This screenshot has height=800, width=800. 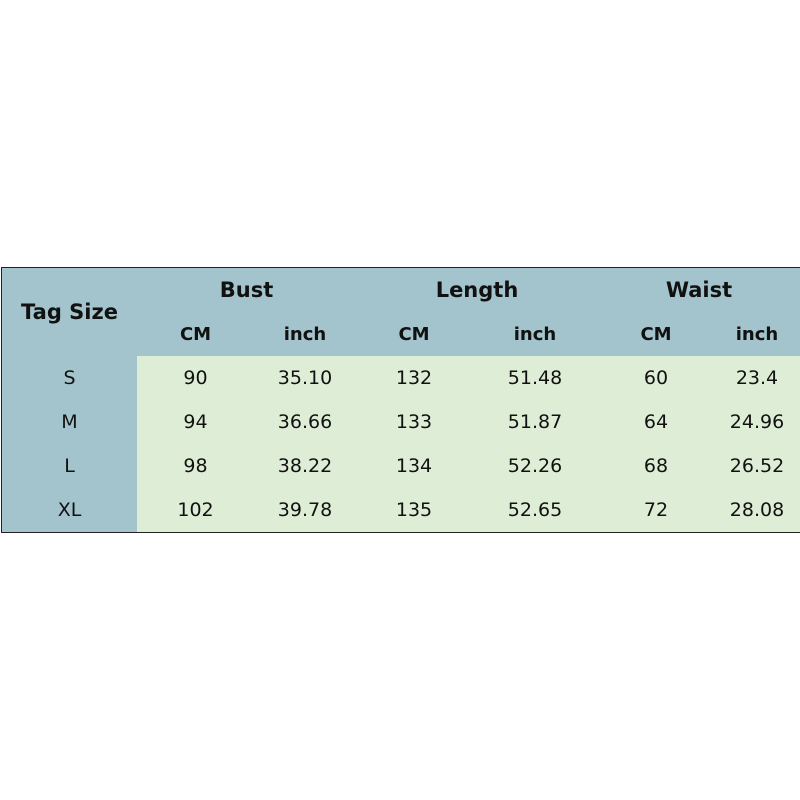 I want to click on table-cell: 35.10, so click(x=305, y=378).